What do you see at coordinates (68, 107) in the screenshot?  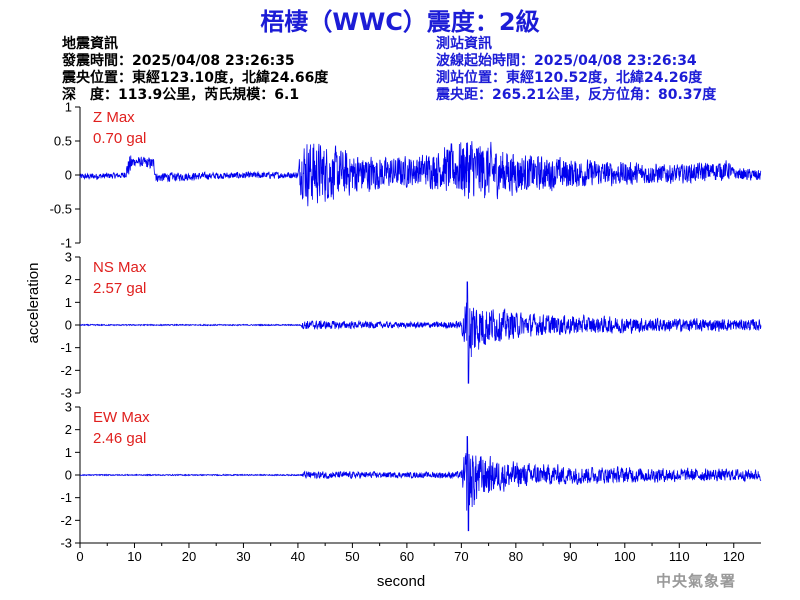 I see `y-tick-label-z: 1` at bounding box center [68, 107].